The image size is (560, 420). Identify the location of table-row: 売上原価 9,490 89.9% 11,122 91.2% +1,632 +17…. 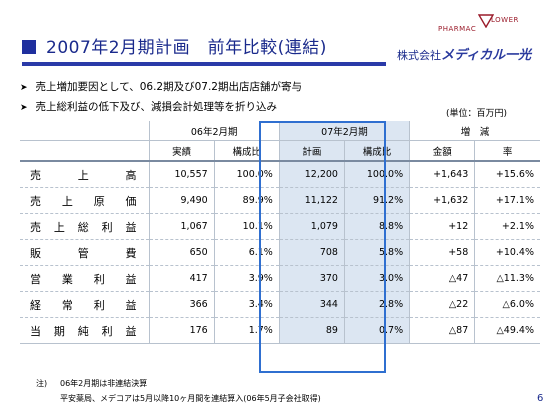
(280, 200).